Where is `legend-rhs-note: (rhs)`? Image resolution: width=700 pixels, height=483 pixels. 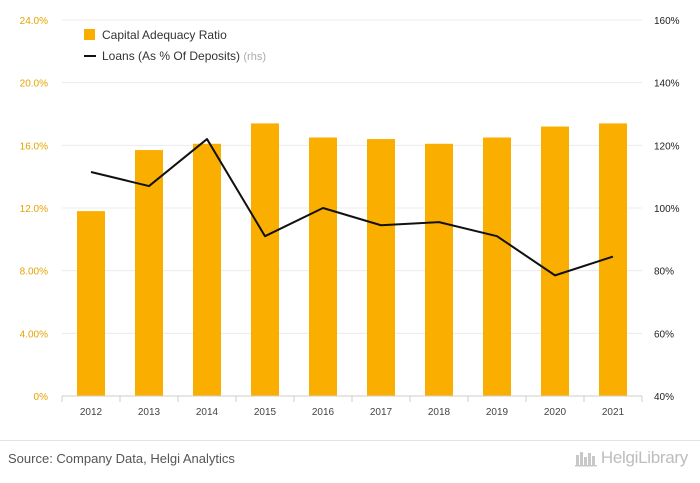
legend-rhs-note: (rhs) is located at coordinates (254, 57).